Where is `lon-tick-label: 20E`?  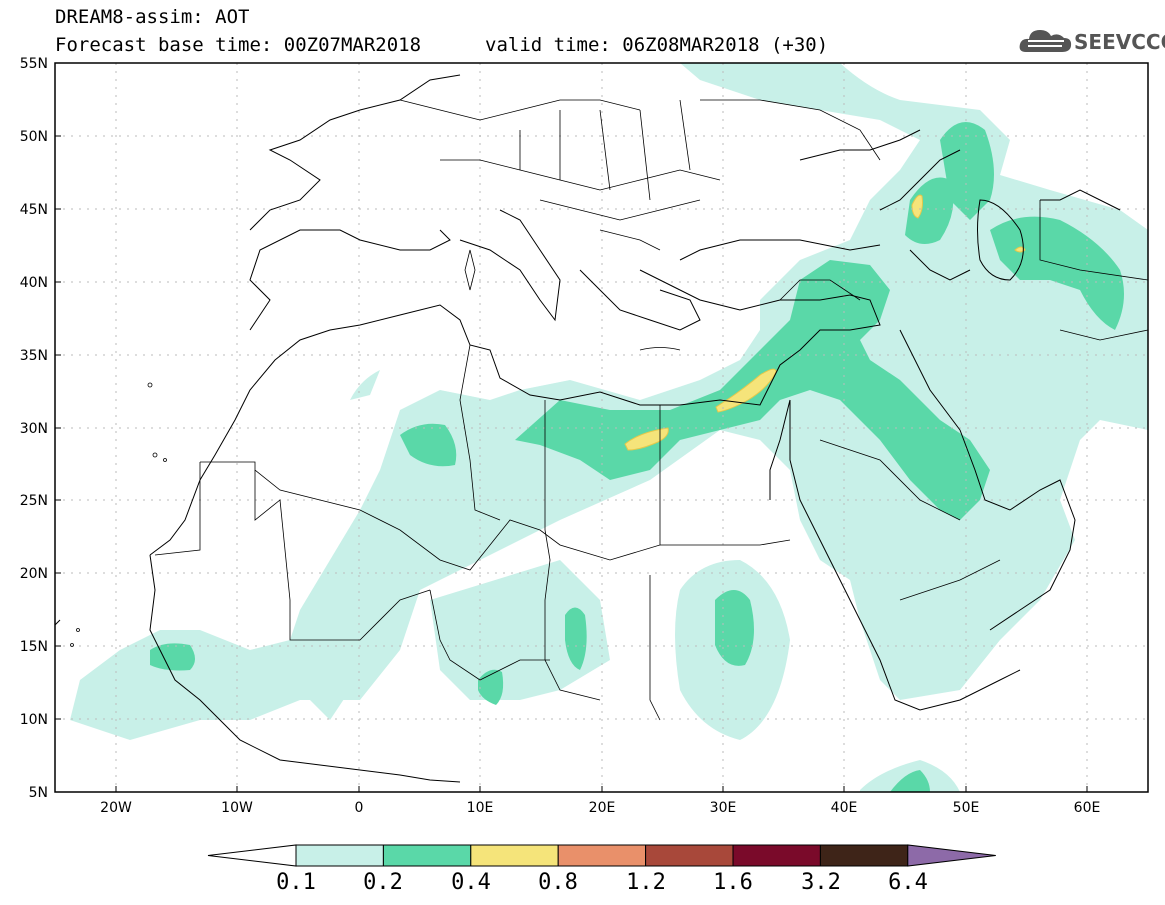 lon-tick-label: 20E is located at coordinates (602, 808).